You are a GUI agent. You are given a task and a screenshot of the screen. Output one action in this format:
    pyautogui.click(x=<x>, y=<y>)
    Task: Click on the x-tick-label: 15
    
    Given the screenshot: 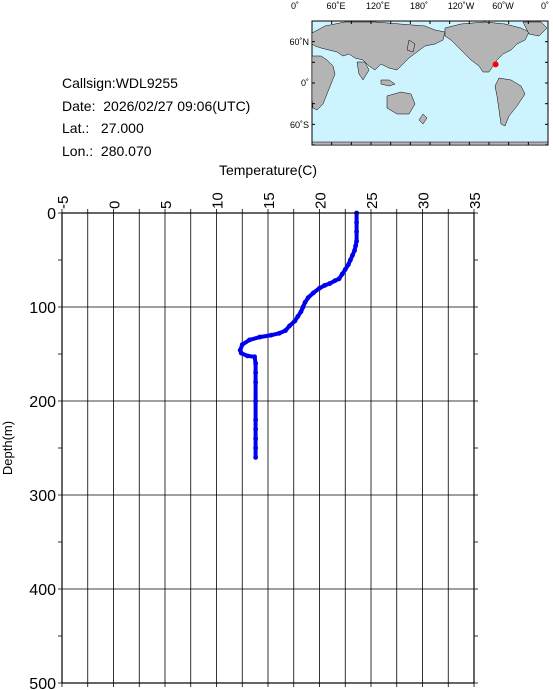 What is the action you would take?
    pyautogui.click(x=269, y=200)
    